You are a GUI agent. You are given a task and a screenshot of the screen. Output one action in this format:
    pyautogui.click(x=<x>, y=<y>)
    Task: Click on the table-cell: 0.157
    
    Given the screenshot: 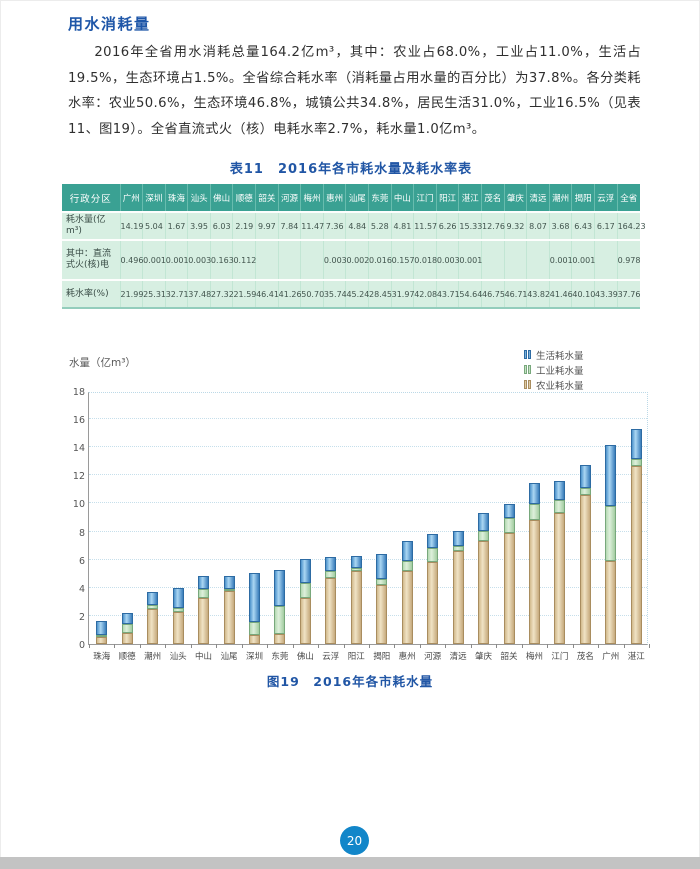 What is the action you would take?
    pyautogui.click(x=403, y=259)
    